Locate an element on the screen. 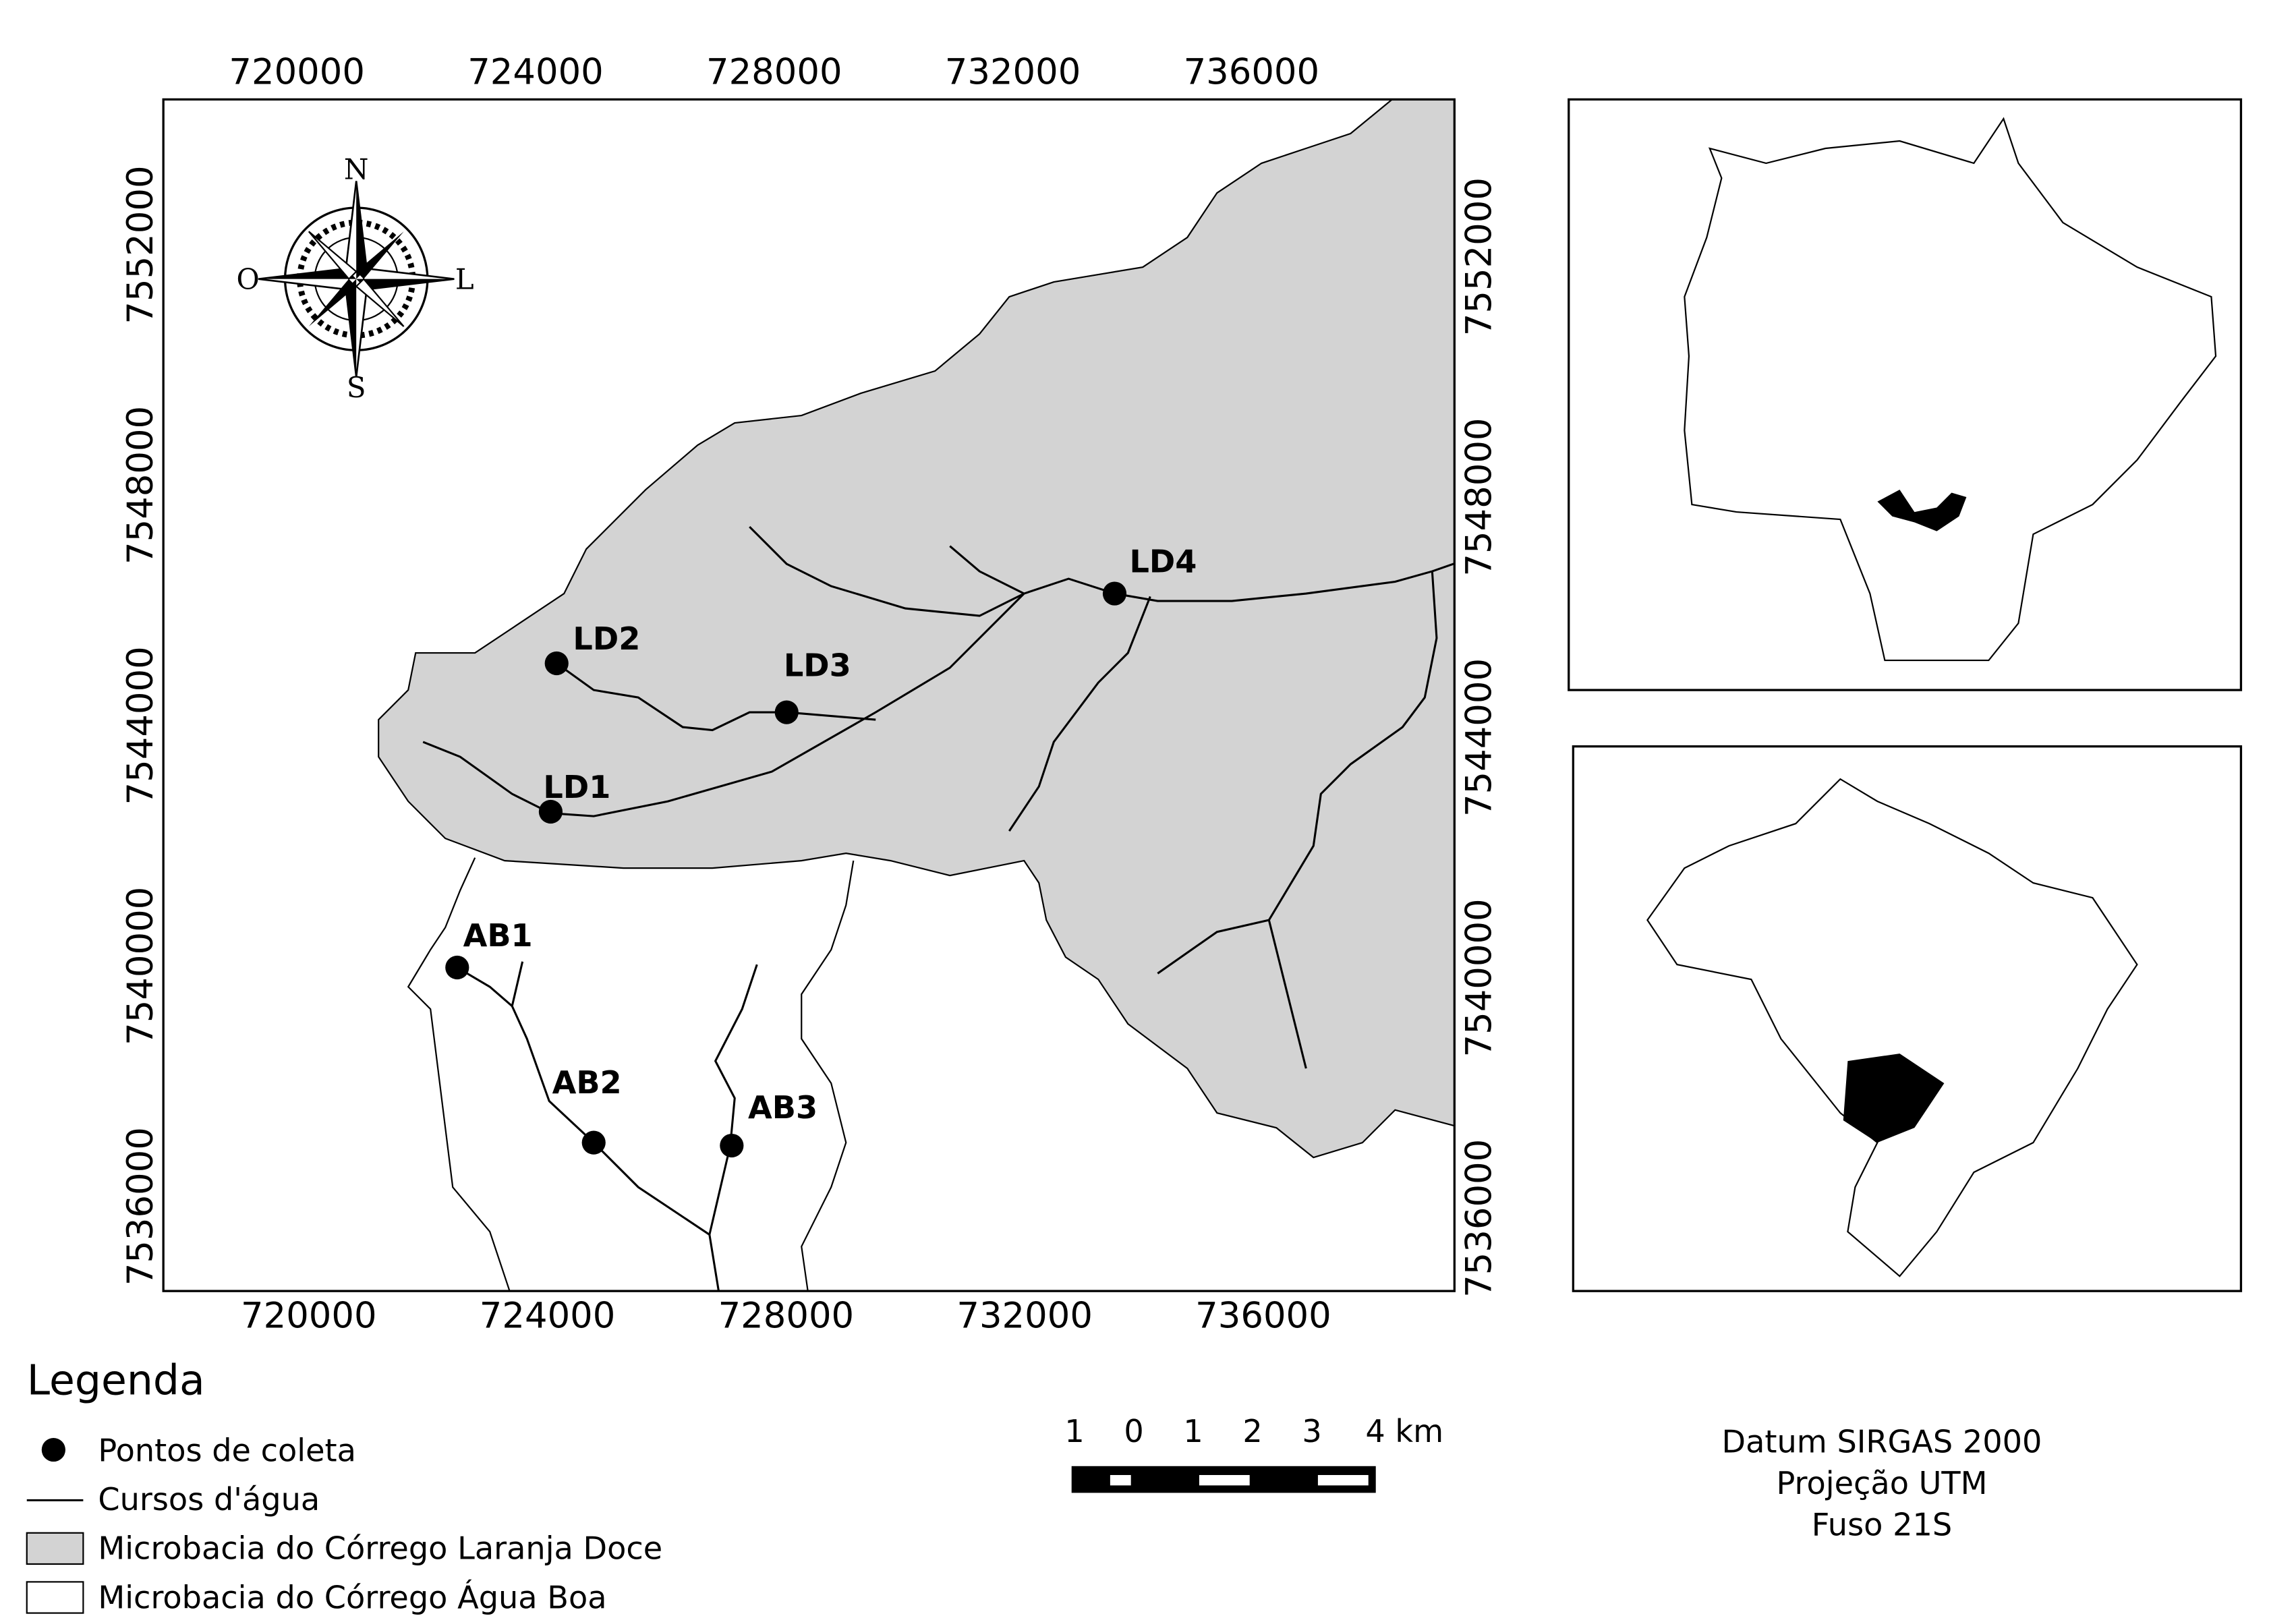  point-label: LD1 is located at coordinates (576, 787).